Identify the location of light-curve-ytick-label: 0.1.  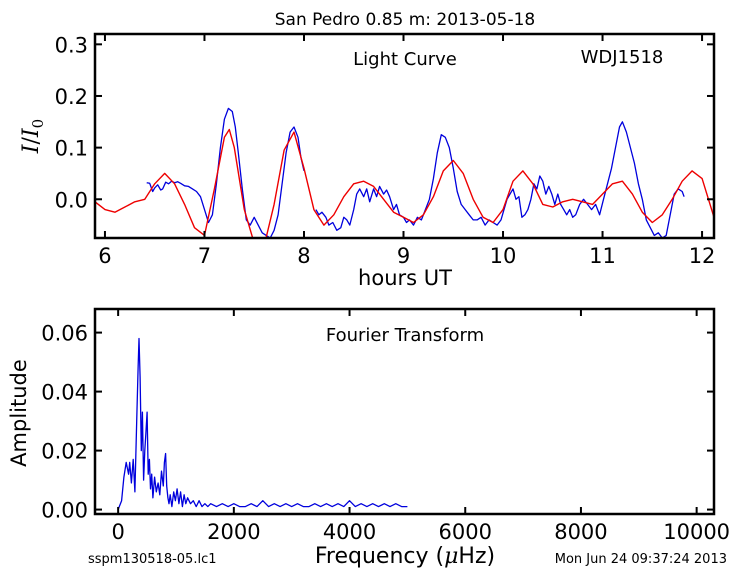
(71, 149).